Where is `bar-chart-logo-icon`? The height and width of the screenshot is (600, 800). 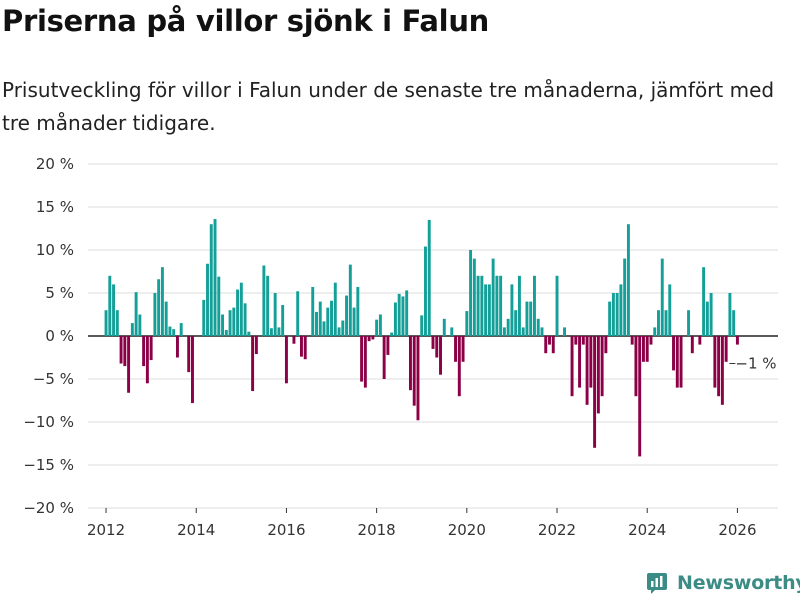 bar-chart-logo-icon is located at coordinates (657, 583).